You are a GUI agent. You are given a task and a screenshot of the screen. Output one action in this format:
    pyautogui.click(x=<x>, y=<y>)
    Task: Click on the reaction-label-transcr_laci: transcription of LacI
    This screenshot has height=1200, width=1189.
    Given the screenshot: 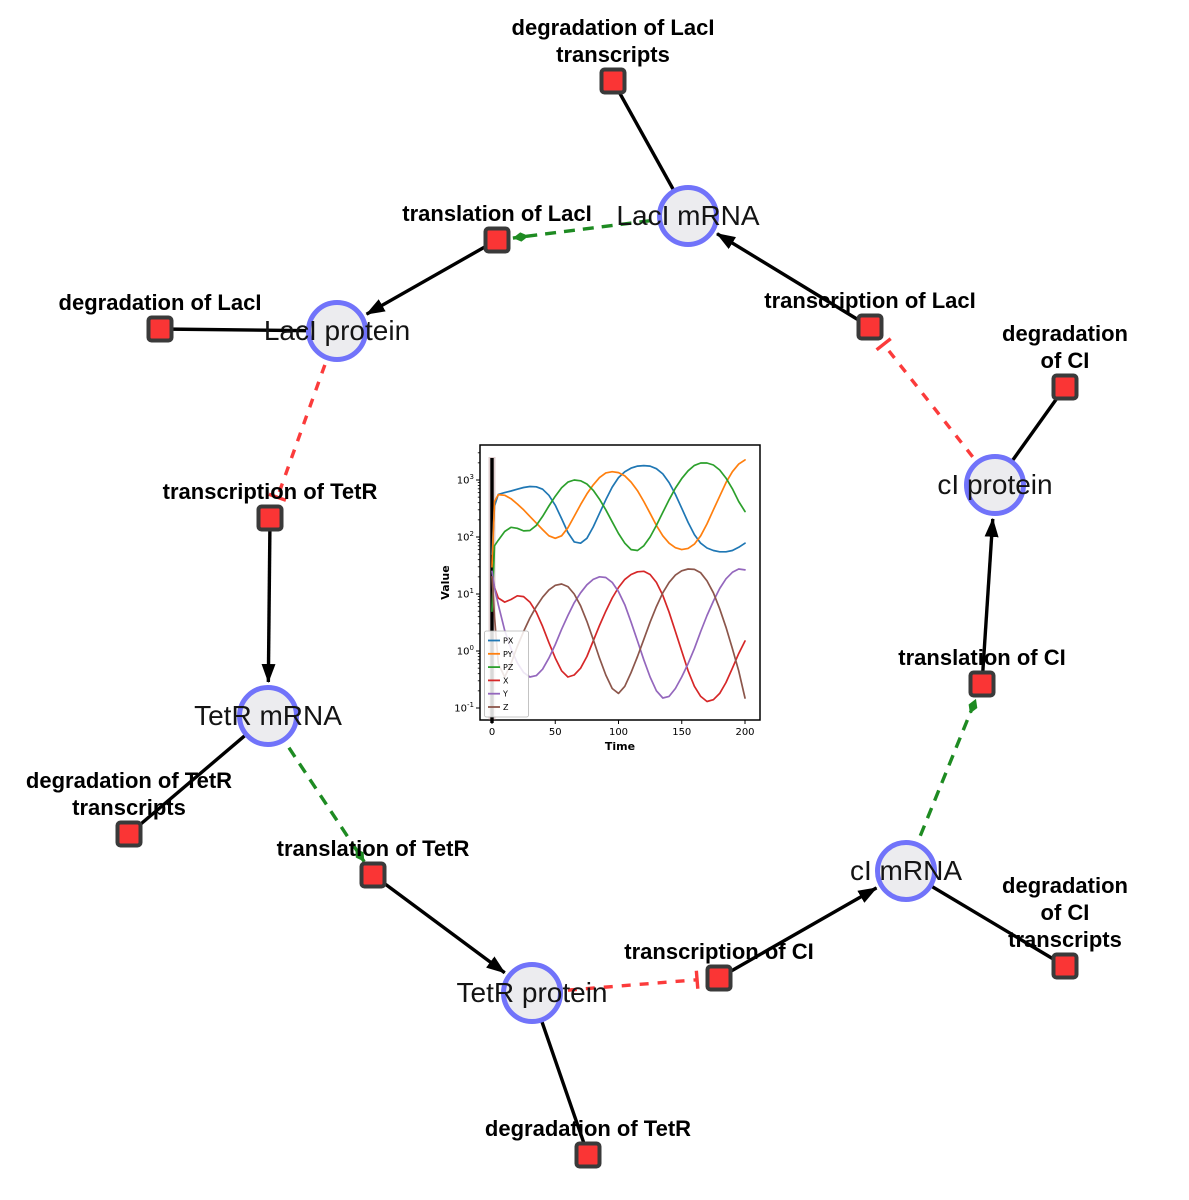 What is the action you would take?
    pyautogui.click(x=870, y=300)
    